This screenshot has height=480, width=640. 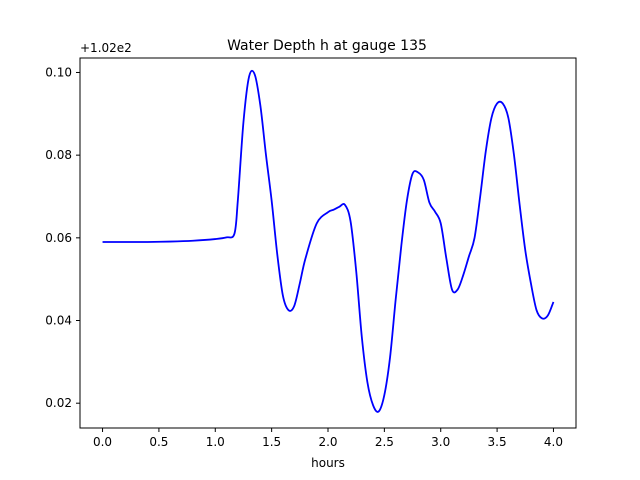 I want to click on x-tick-label: 0.5, so click(x=158, y=442).